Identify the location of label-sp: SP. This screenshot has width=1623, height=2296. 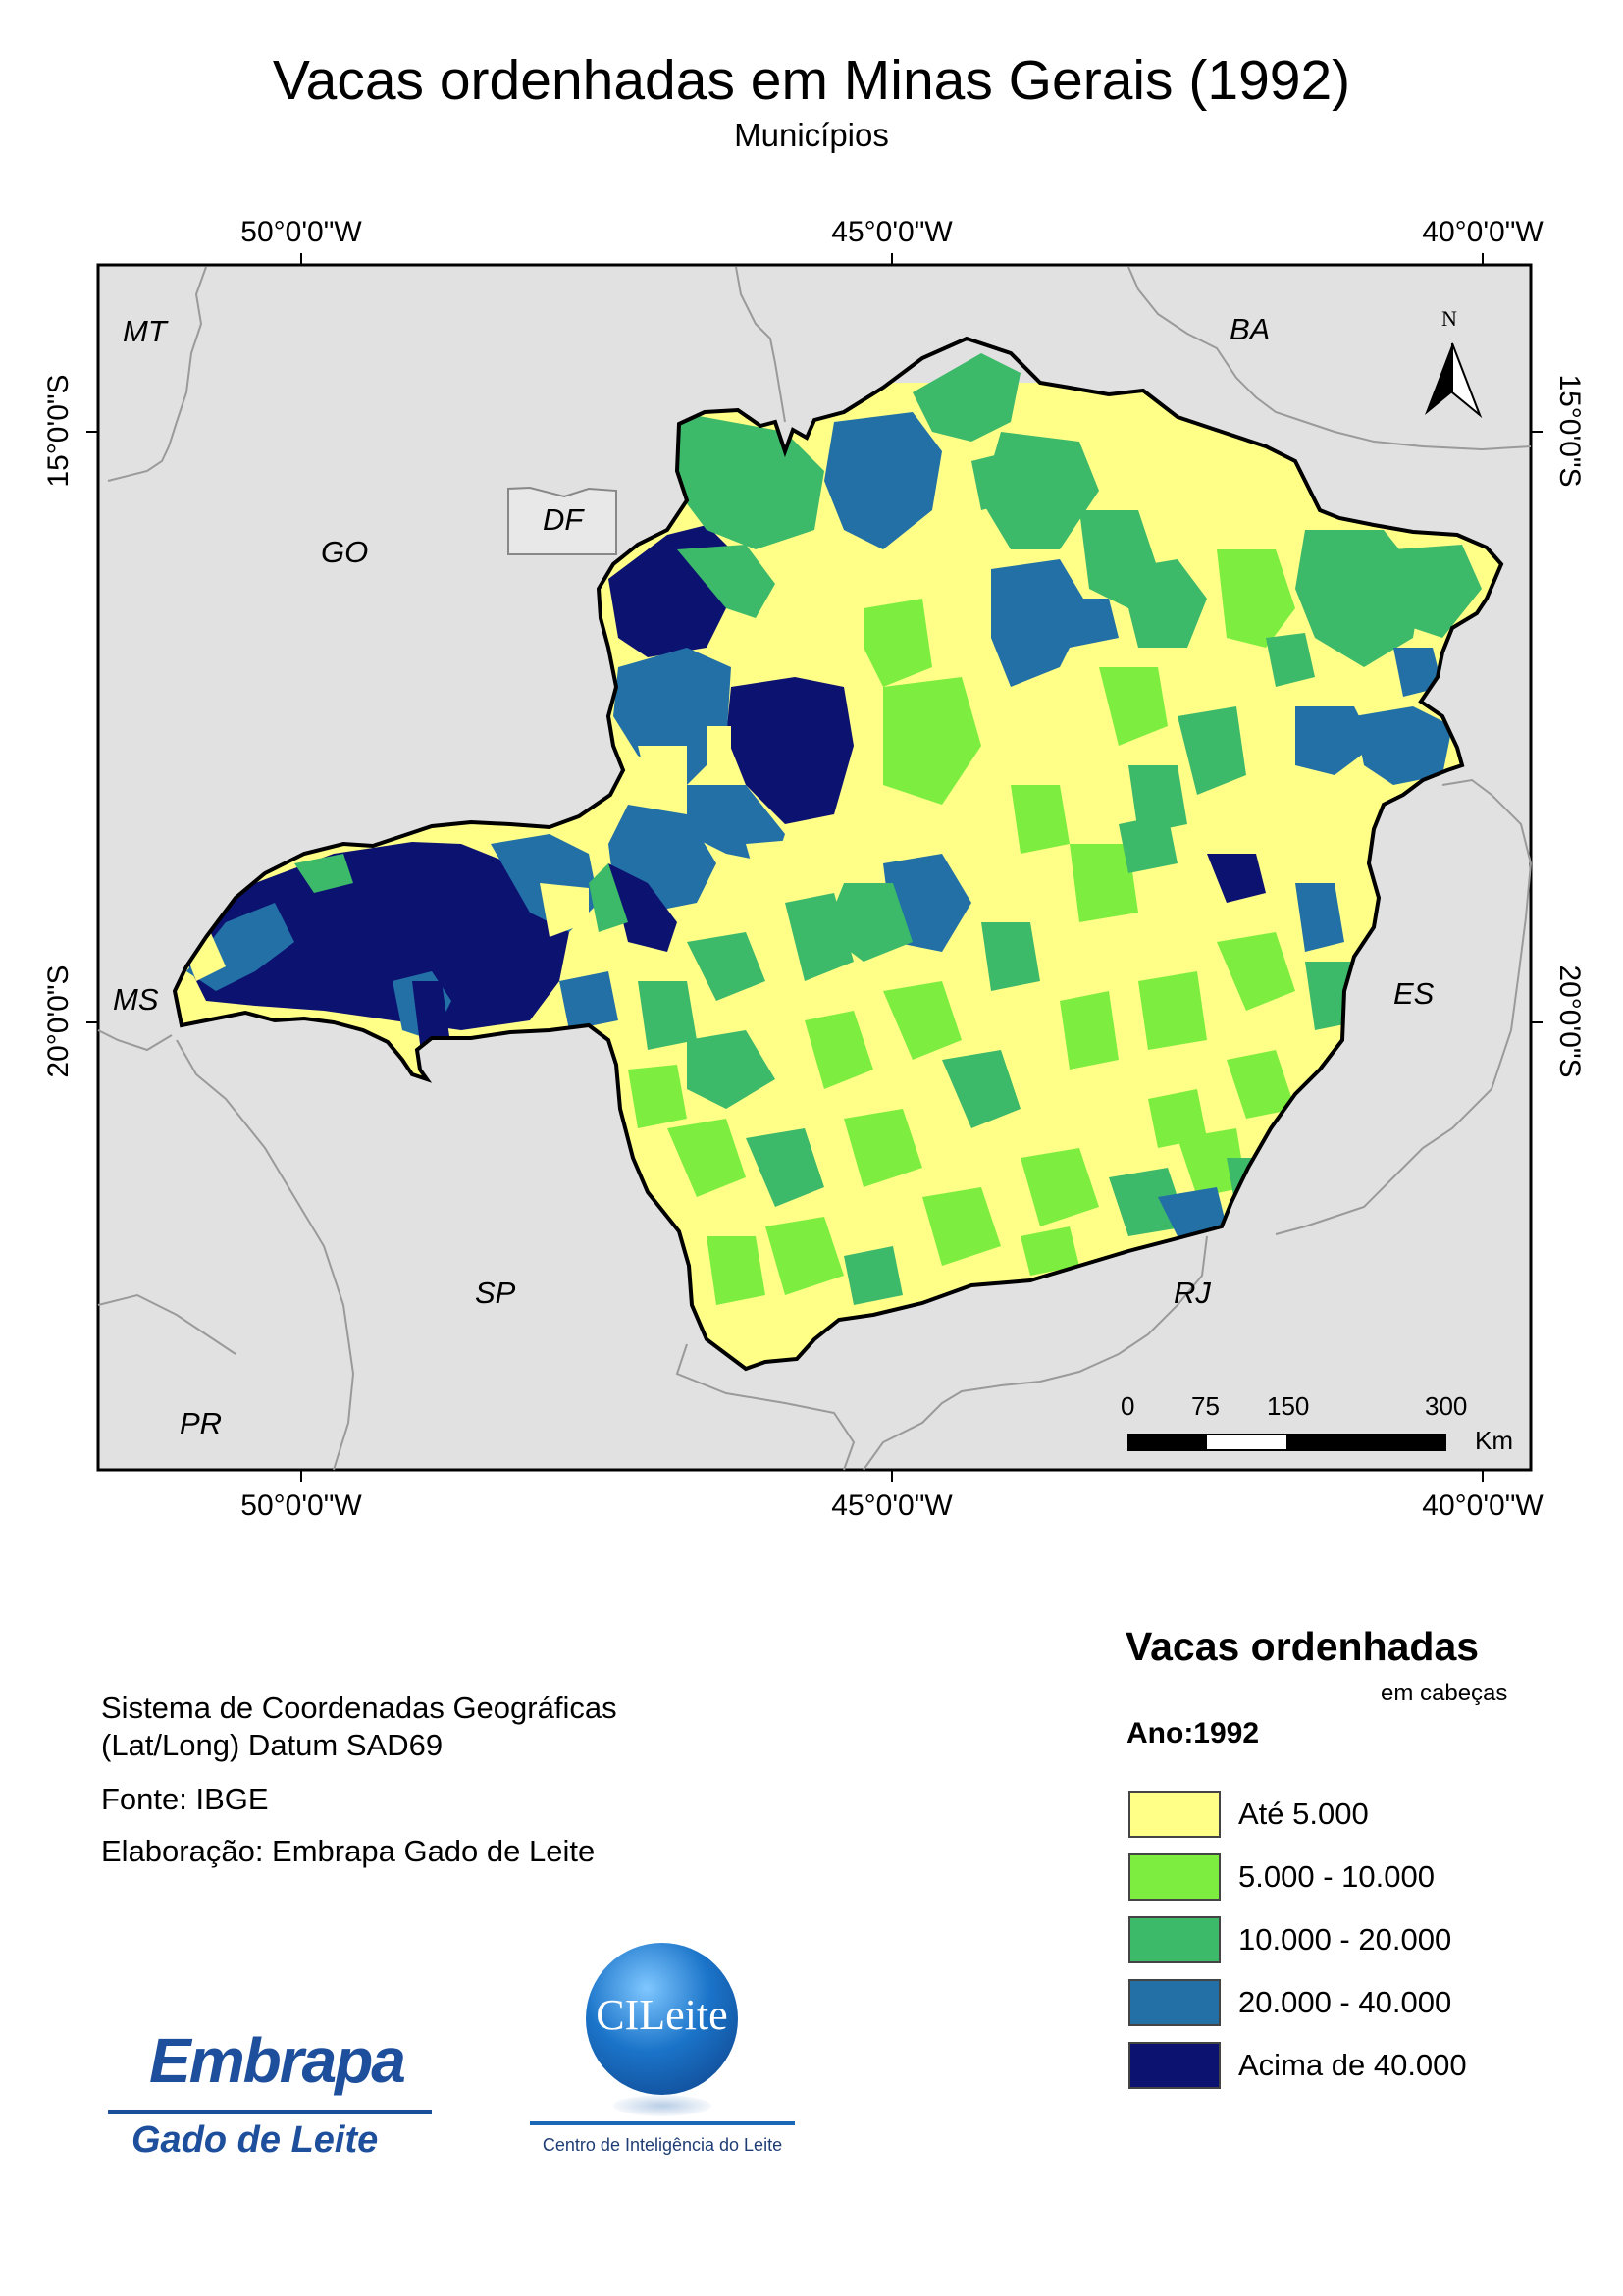
(495, 1293).